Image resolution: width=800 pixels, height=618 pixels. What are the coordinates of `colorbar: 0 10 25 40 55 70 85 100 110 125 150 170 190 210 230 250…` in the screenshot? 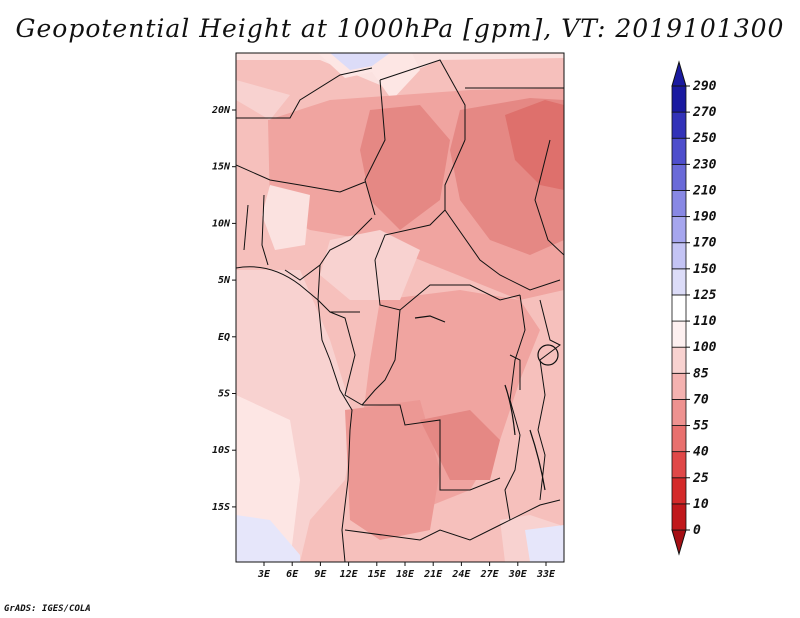 It's located at (694, 308).